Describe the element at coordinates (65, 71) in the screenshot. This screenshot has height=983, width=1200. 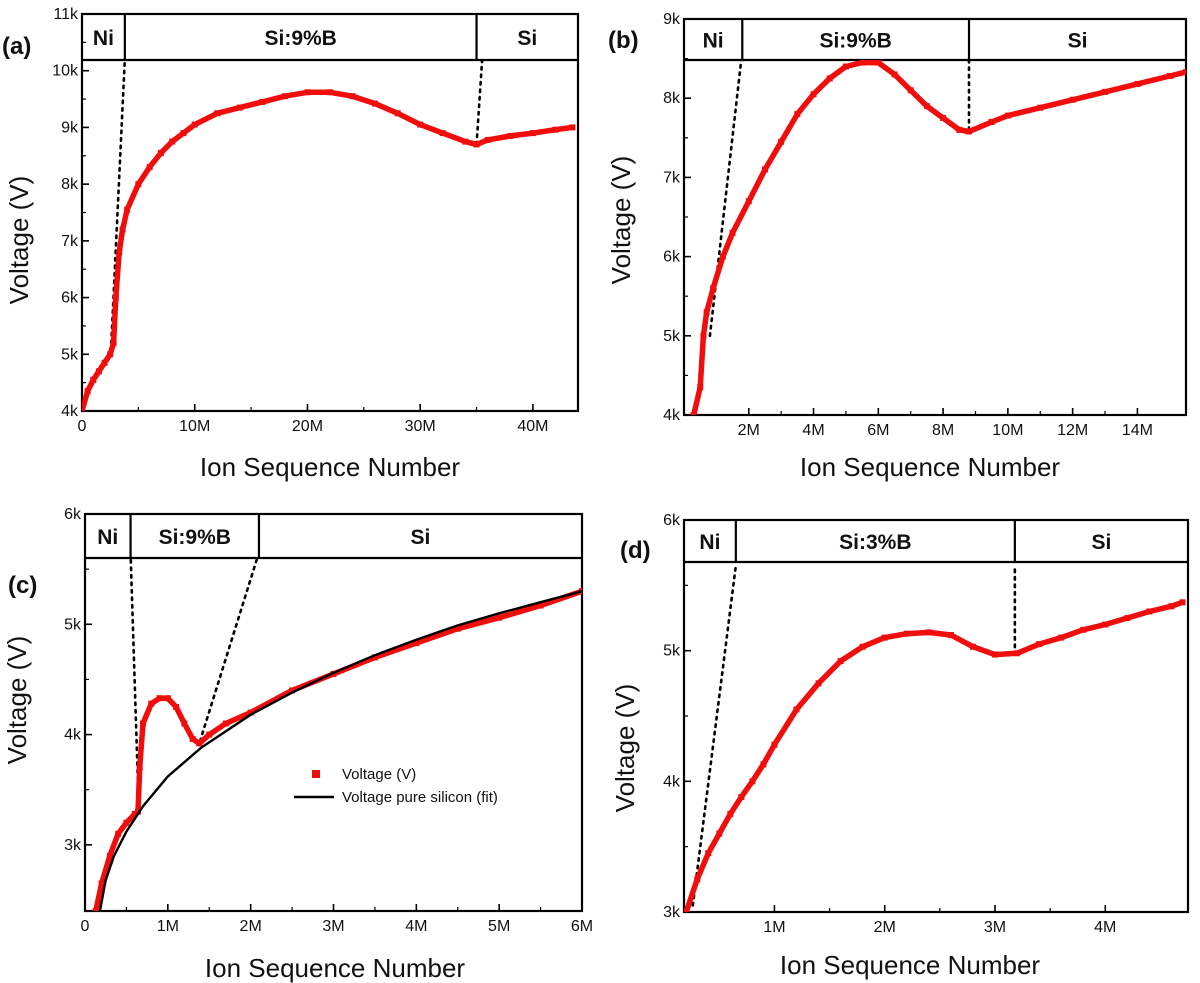
I see `y-tick-label: 10k` at that location.